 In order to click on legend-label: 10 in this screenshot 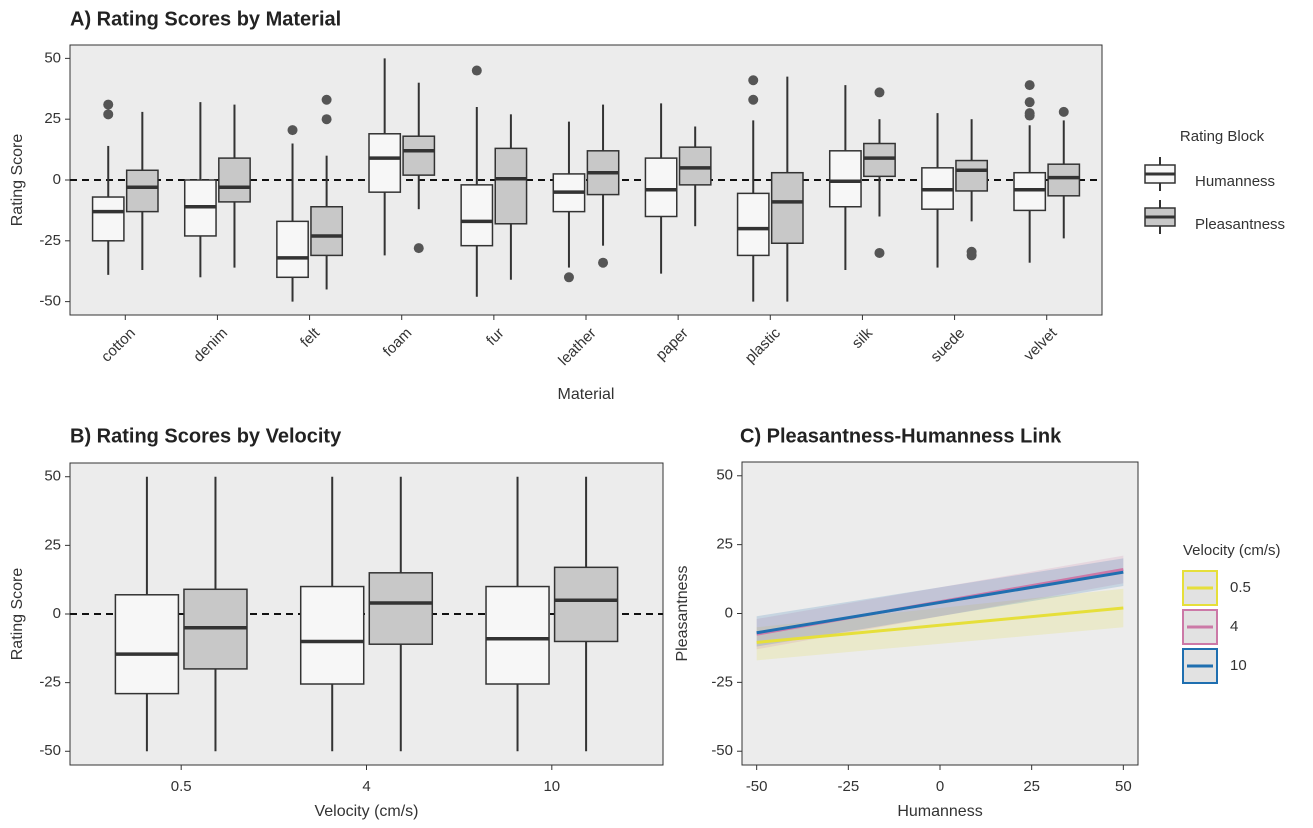, I will do `click(1238, 665)`.